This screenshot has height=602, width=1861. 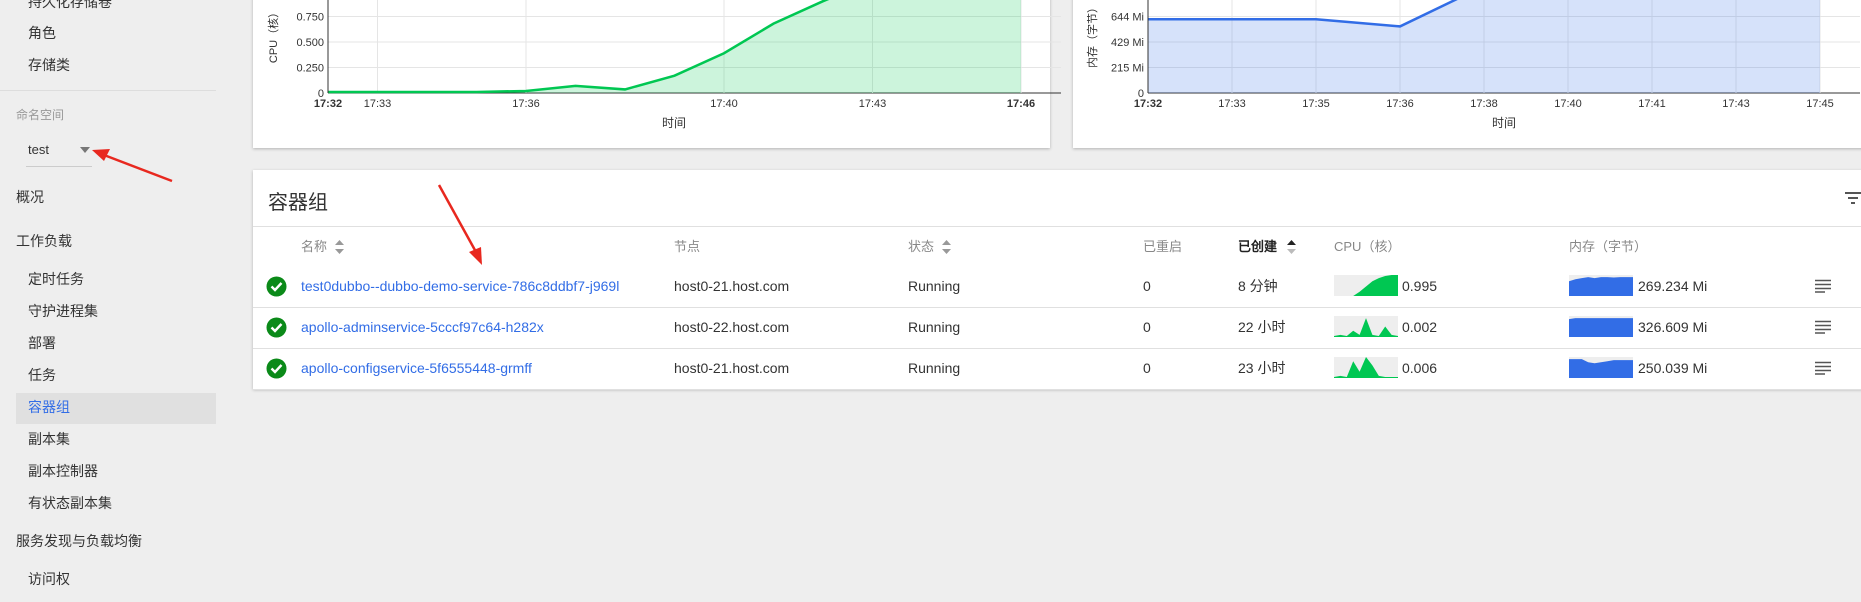 What do you see at coordinates (1420, 286) in the screenshot?
I see `cpu-value: 0.995` at bounding box center [1420, 286].